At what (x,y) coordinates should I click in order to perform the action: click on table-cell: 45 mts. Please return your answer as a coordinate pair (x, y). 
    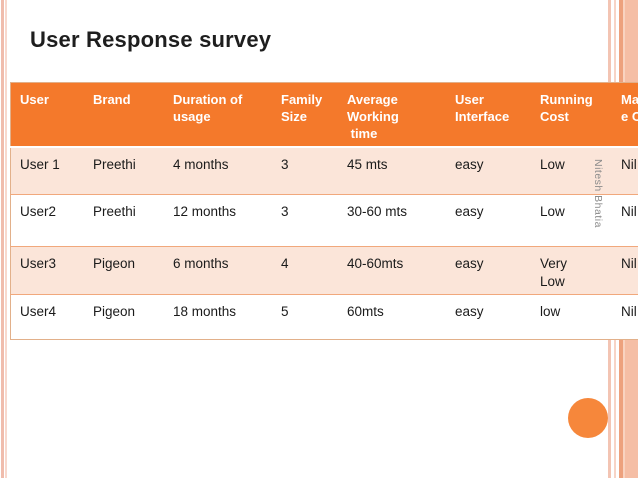
    Looking at the image, I should click on (392, 171).